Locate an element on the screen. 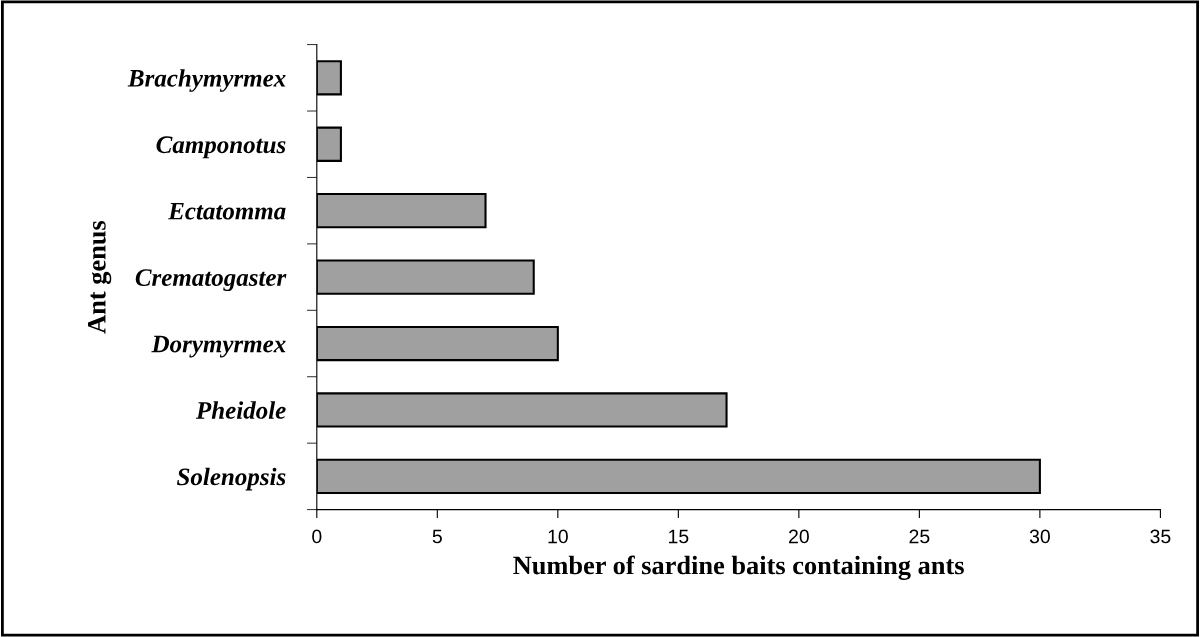 The width and height of the screenshot is (1200, 637). y-tick-label: Dorymyrmex is located at coordinates (218, 346).